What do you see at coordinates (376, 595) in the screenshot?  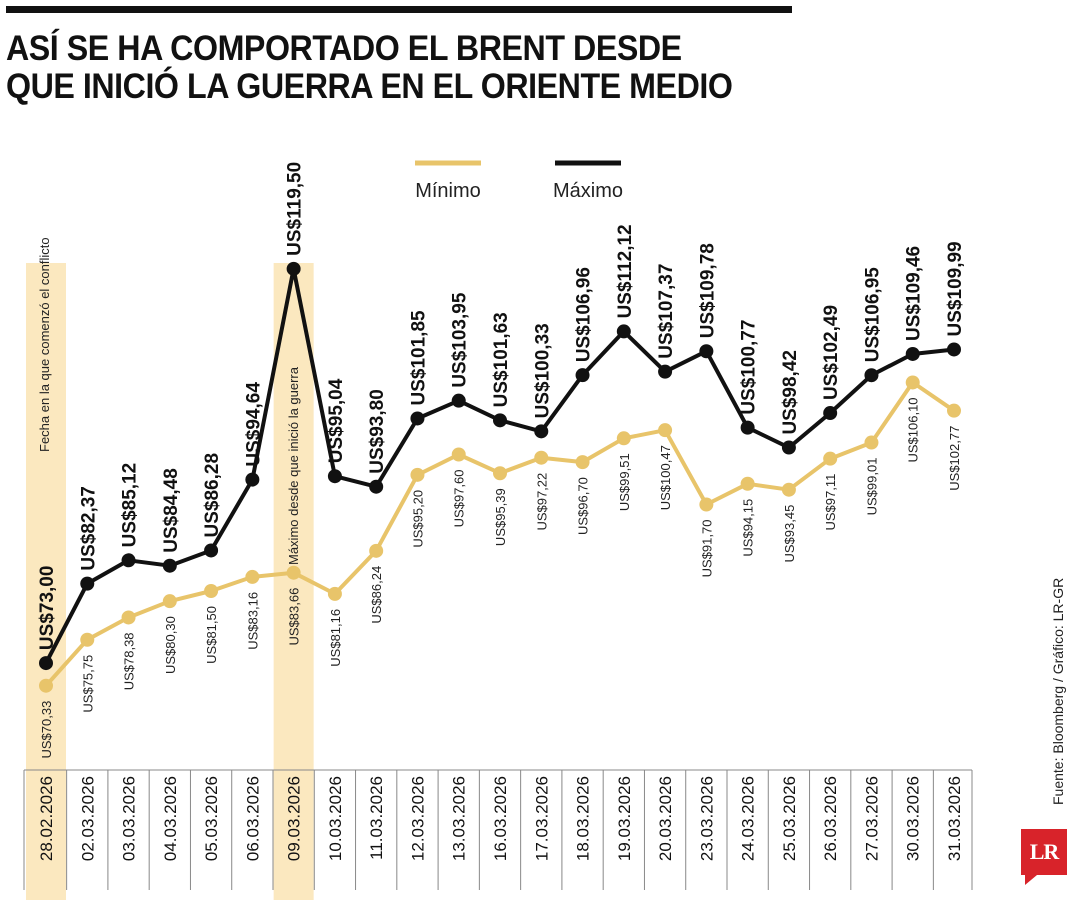 I see `label-minimo-11.03.2026: US$86,24` at bounding box center [376, 595].